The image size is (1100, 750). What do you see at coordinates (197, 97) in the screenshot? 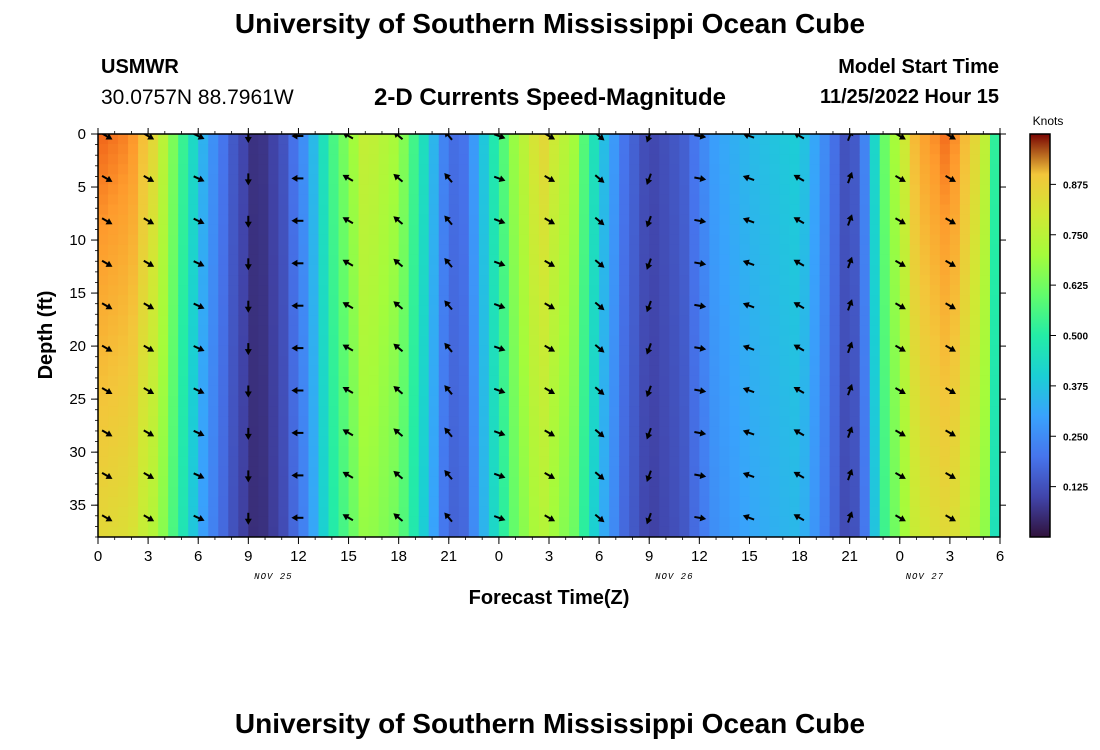
I see `station-coordinates: 30.0757N 88.7961W` at bounding box center [197, 97].